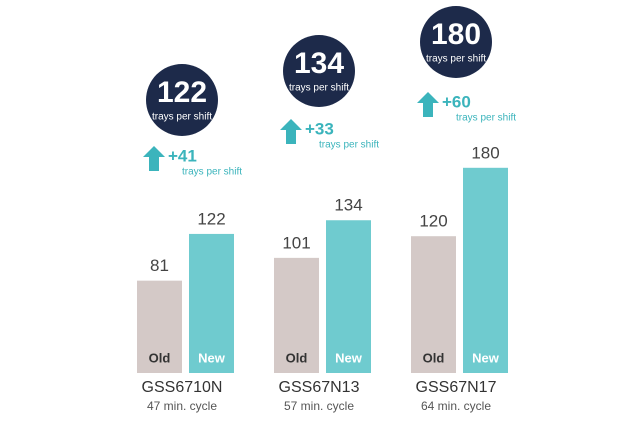  I want to click on gain-value: +33, so click(319, 128).